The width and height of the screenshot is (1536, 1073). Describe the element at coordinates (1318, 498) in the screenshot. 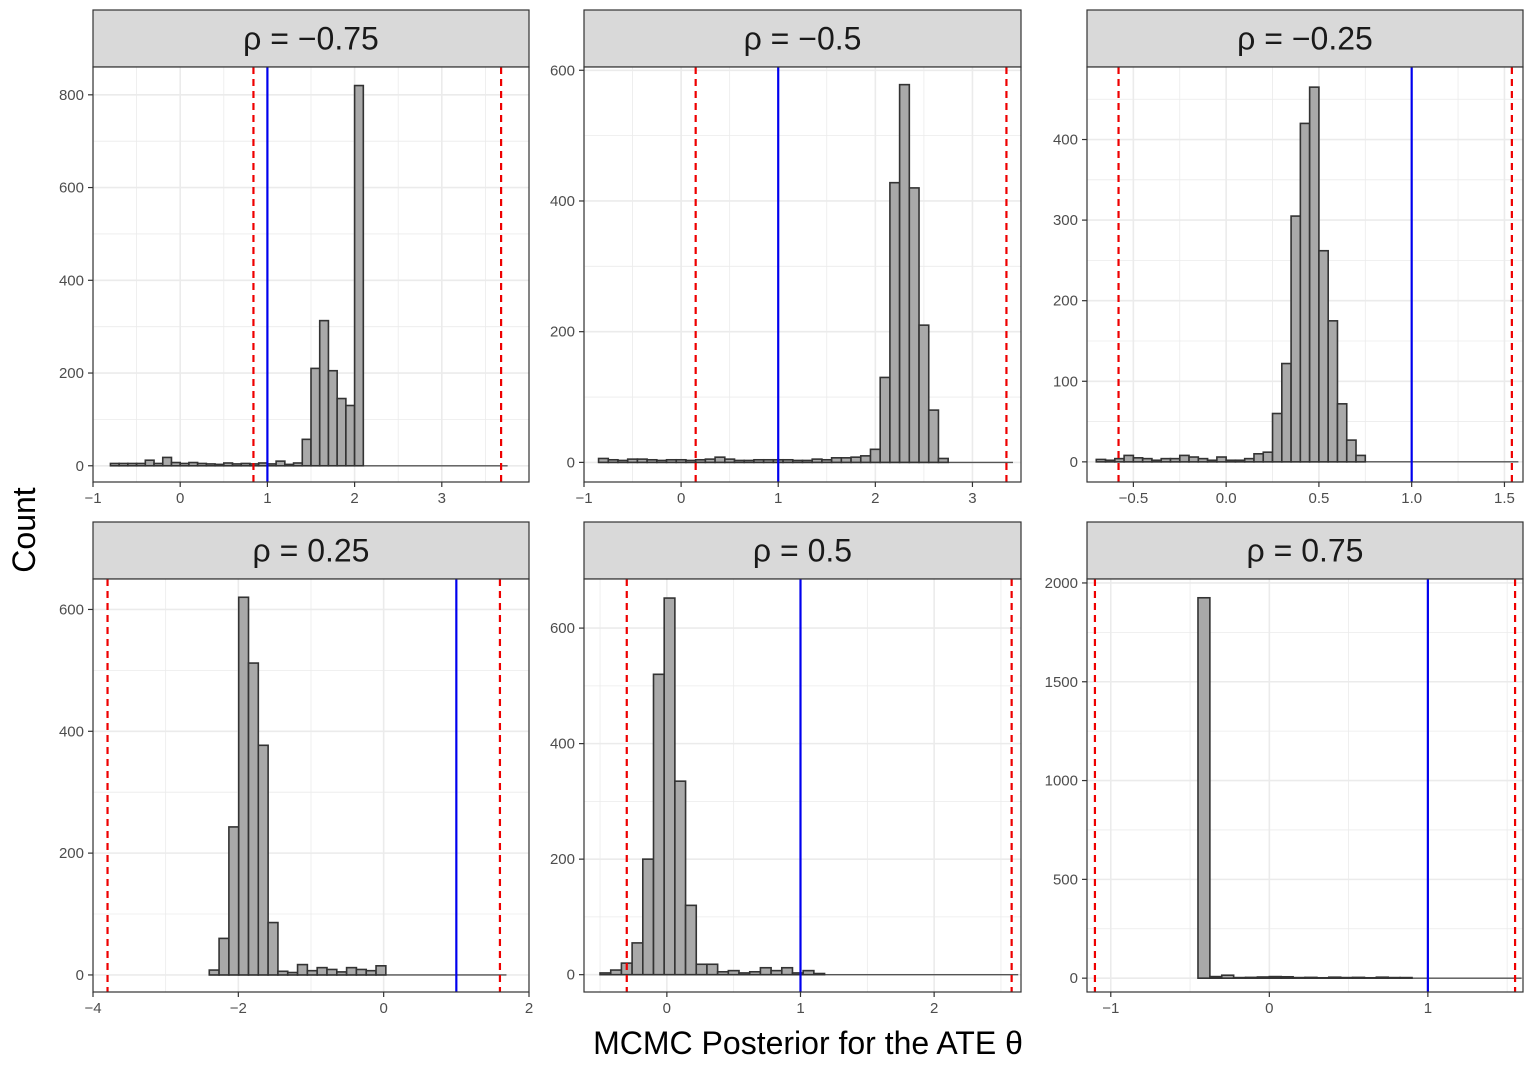

I see `x-tick-label: 0.5` at that location.